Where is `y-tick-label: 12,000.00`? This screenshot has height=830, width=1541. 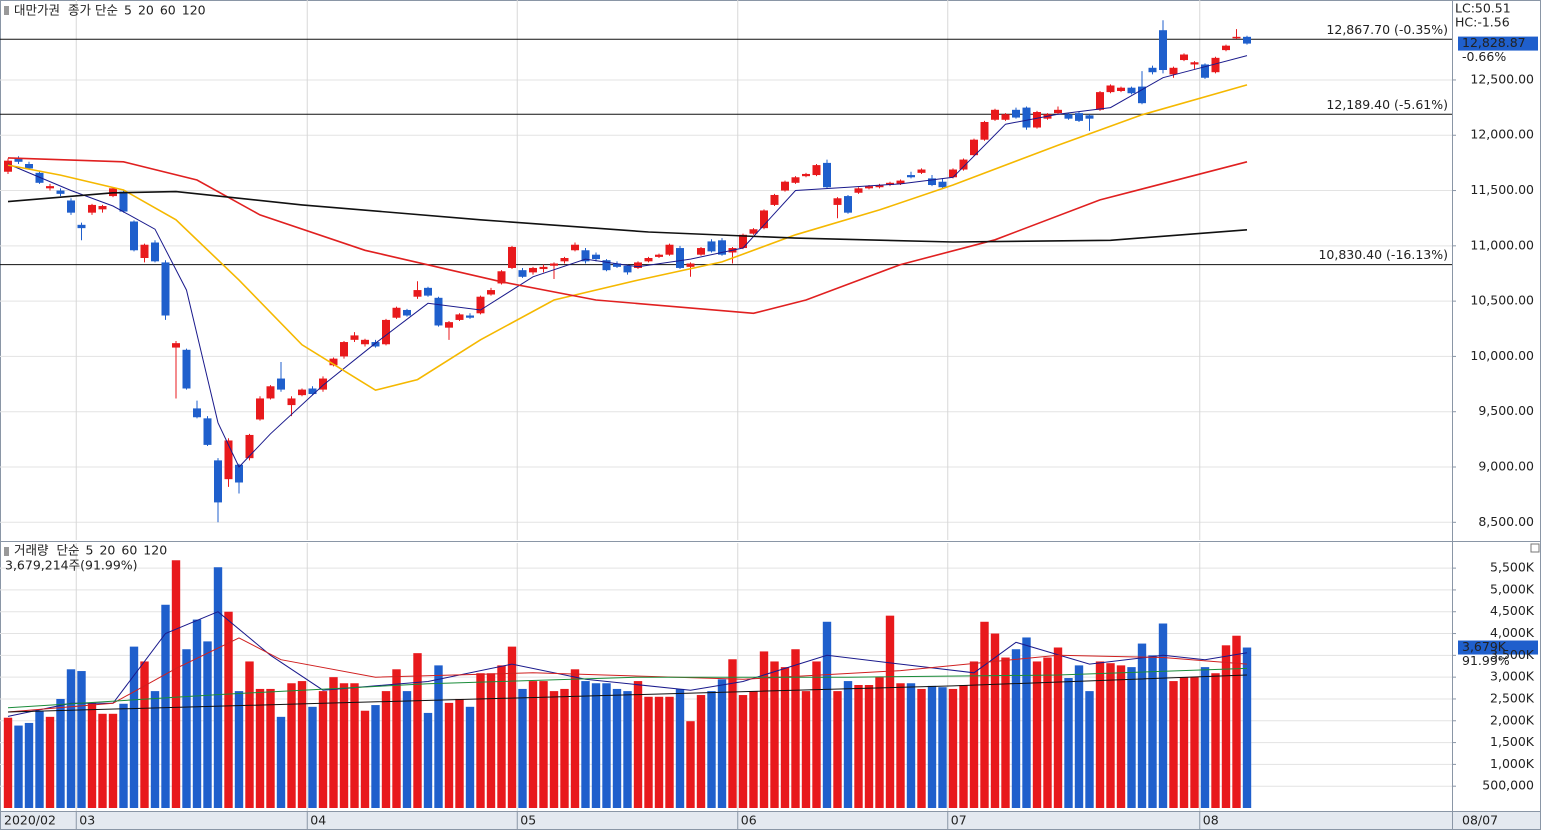
y-tick-label: 12,000.00 is located at coordinates (1502, 134).